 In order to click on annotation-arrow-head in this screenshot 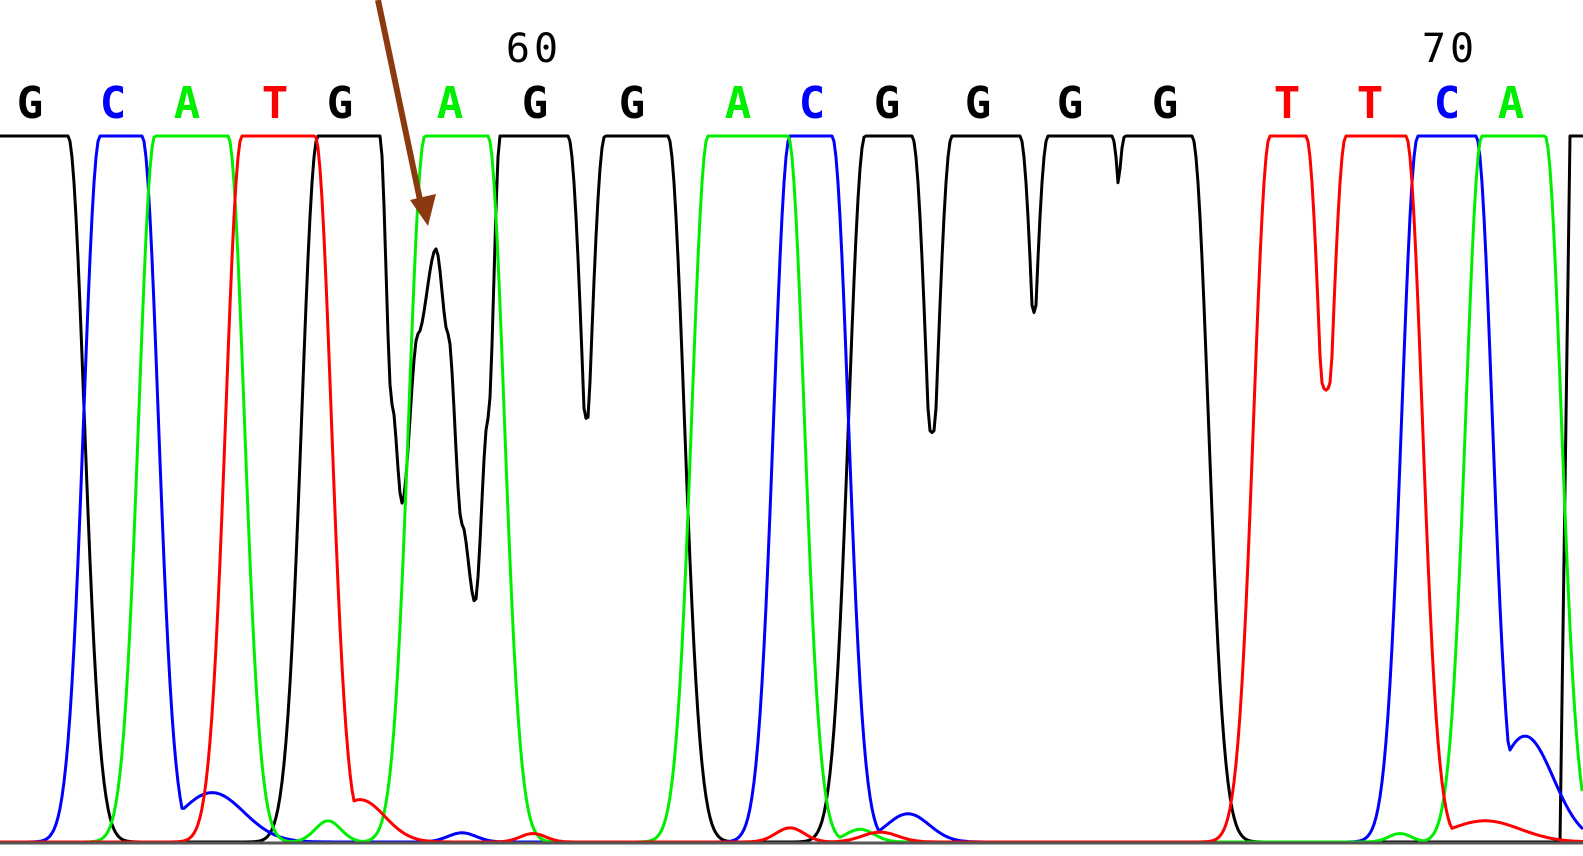, I will do `click(423, 210)`.